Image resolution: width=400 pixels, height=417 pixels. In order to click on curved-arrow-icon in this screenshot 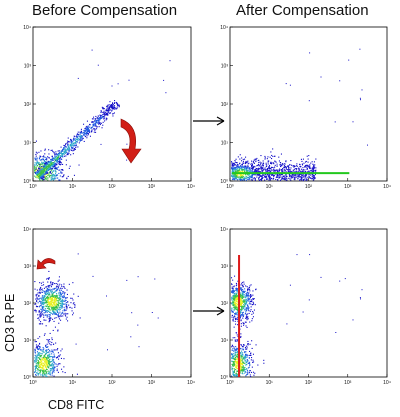, I will do `click(131, 141)`.